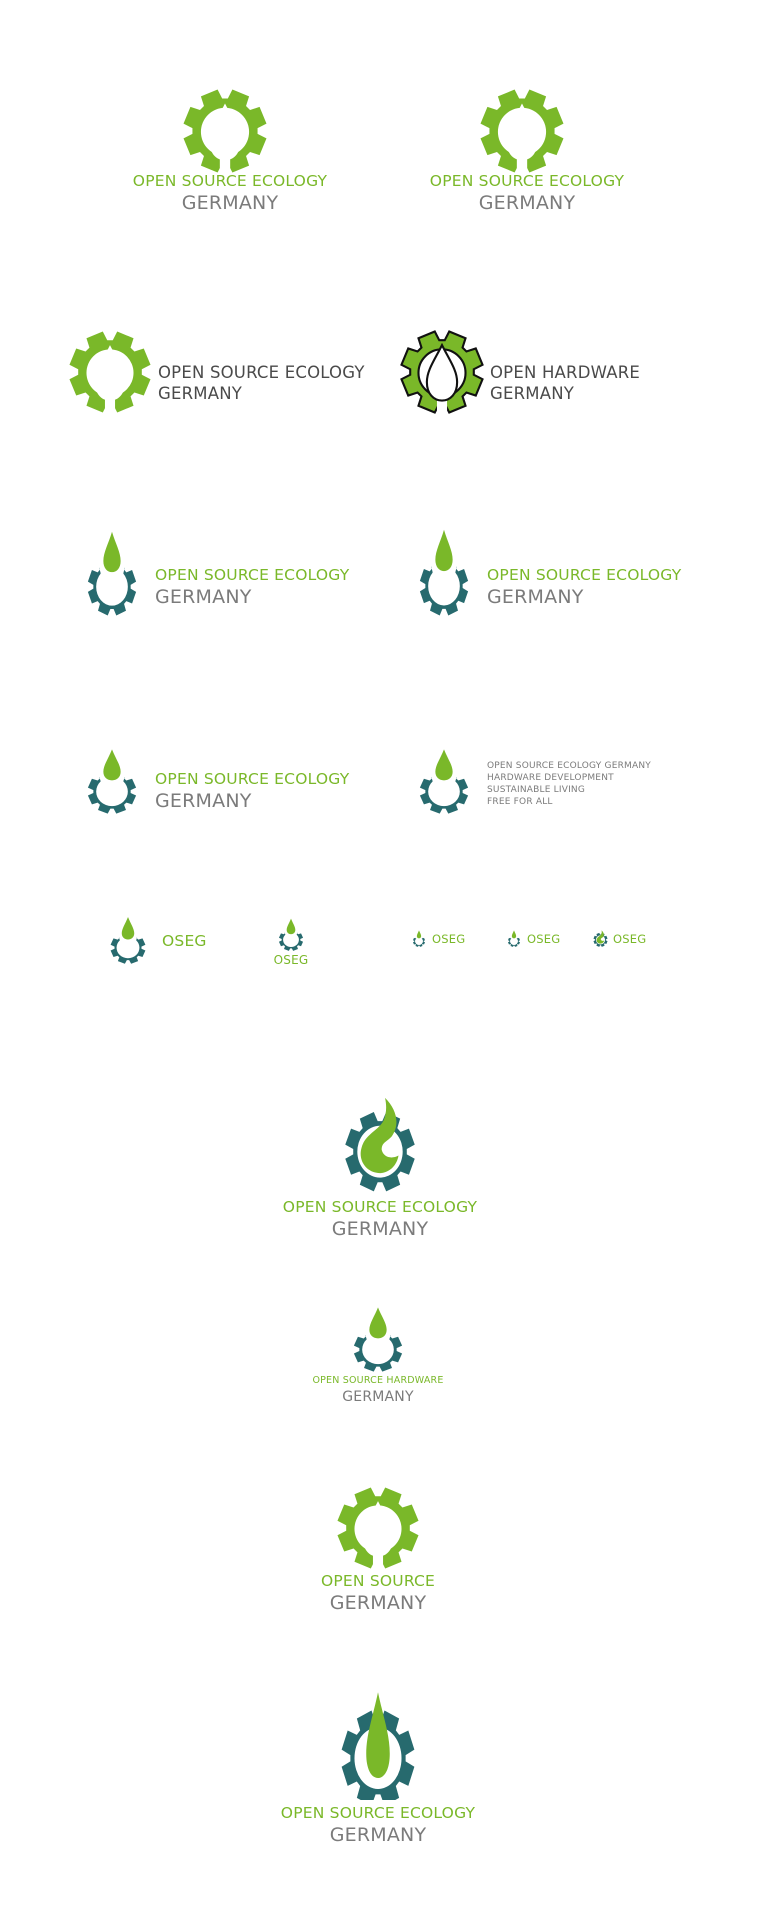 The height and width of the screenshot is (1920, 757). I want to click on tagline-line: FREE FOR ALL, so click(520, 802).